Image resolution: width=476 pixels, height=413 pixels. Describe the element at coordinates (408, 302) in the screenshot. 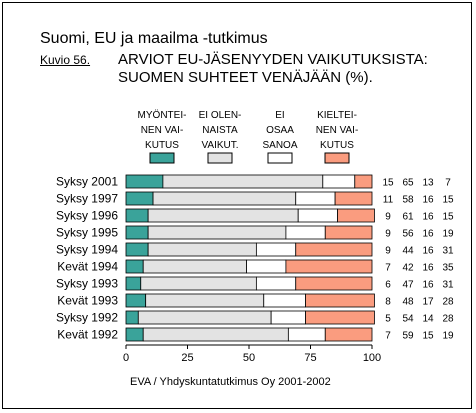

I see `value-label: 48` at that location.